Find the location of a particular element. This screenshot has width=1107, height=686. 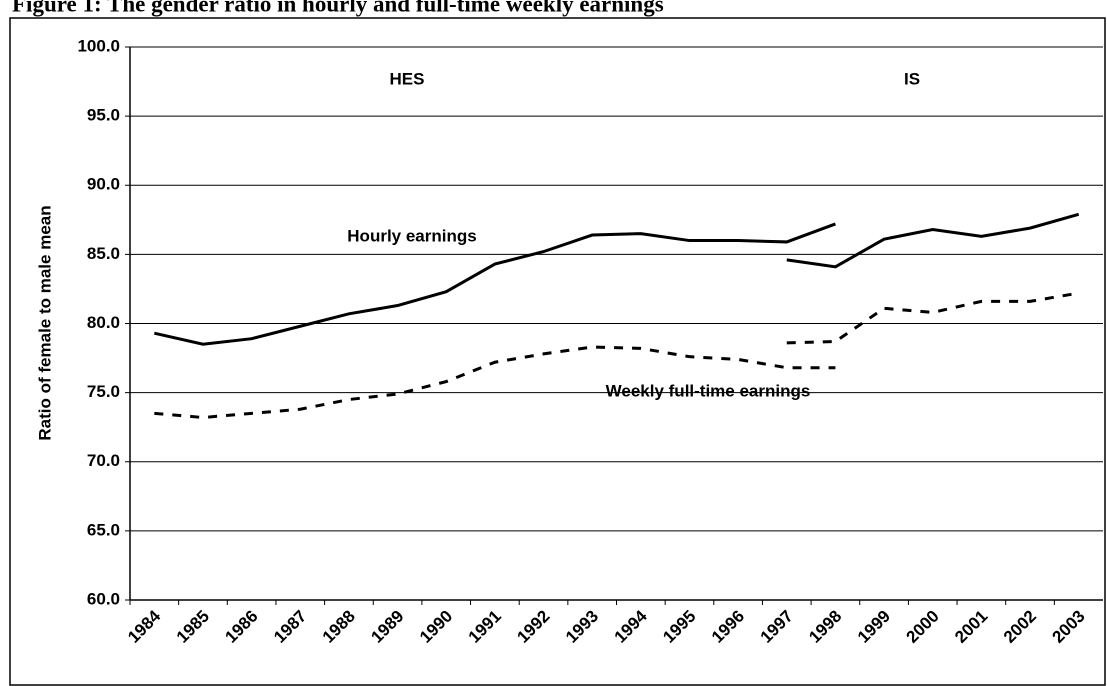

x-tick-label: 1986 is located at coordinates (241, 627).